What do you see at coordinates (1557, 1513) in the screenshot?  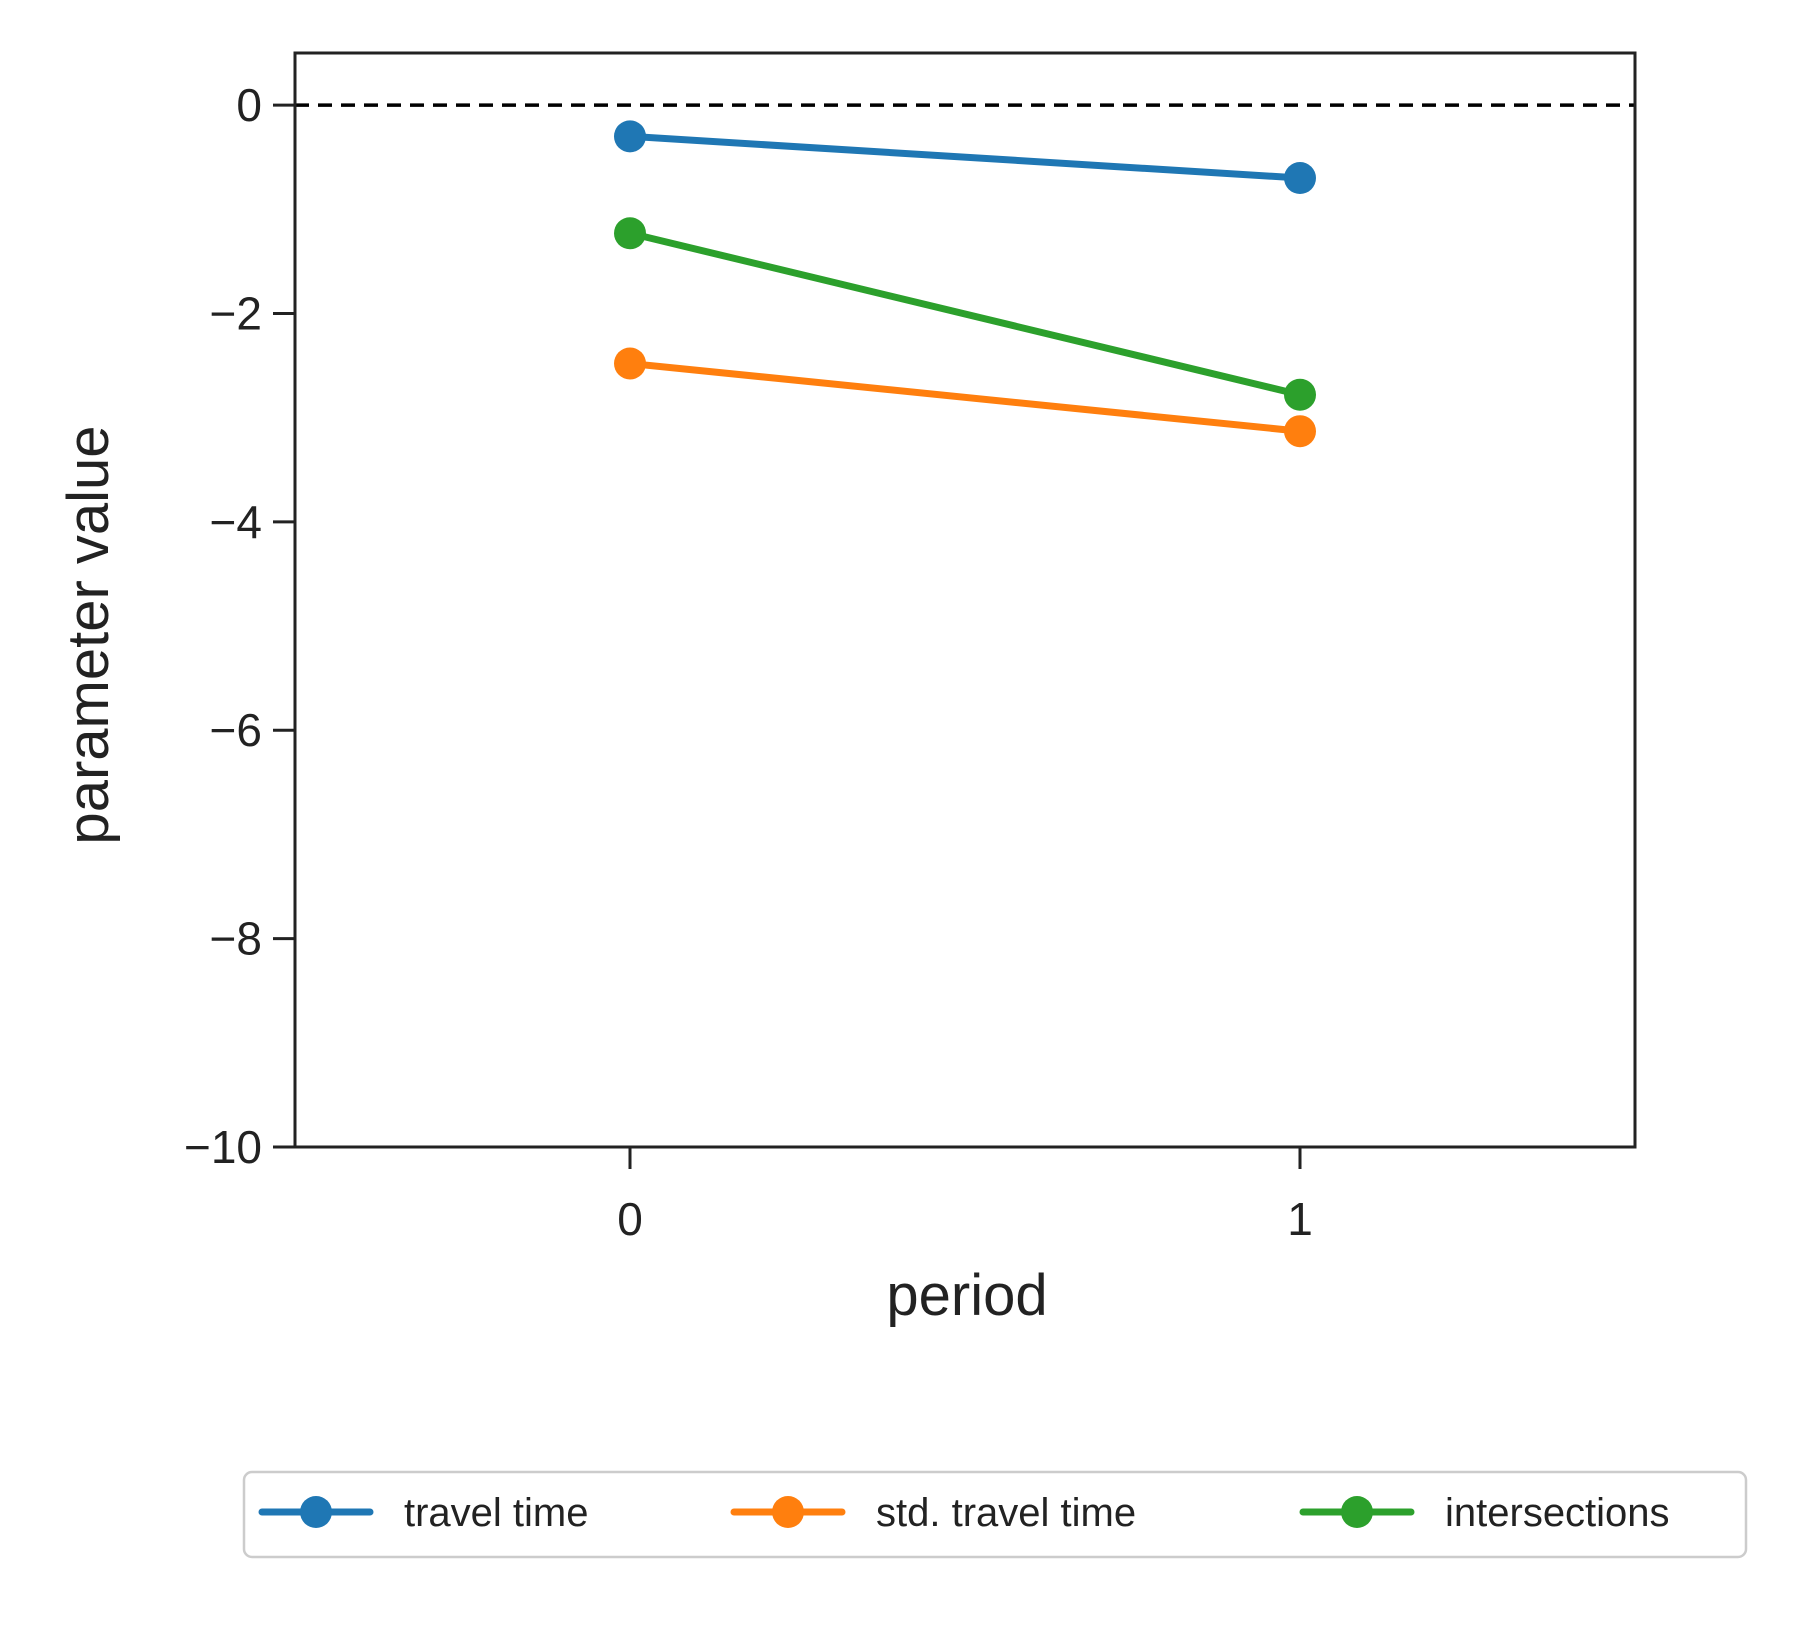 I see `legend-label-2: intersections` at bounding box center [1557, 1513].